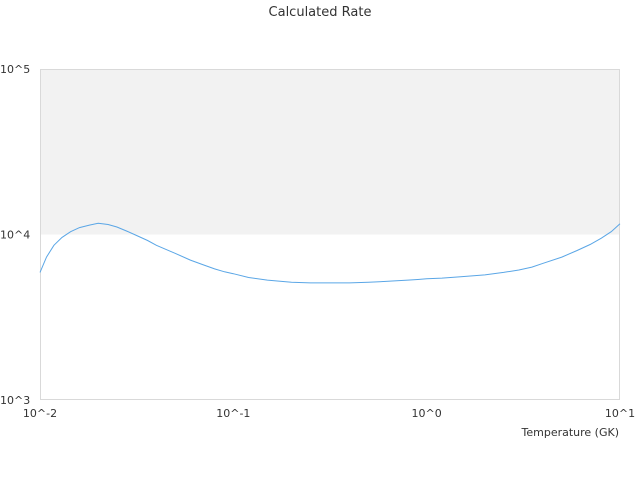 This screenshot has height=484, width=640. I want to click on y-tick-label: 10^5, so click(15, 69).